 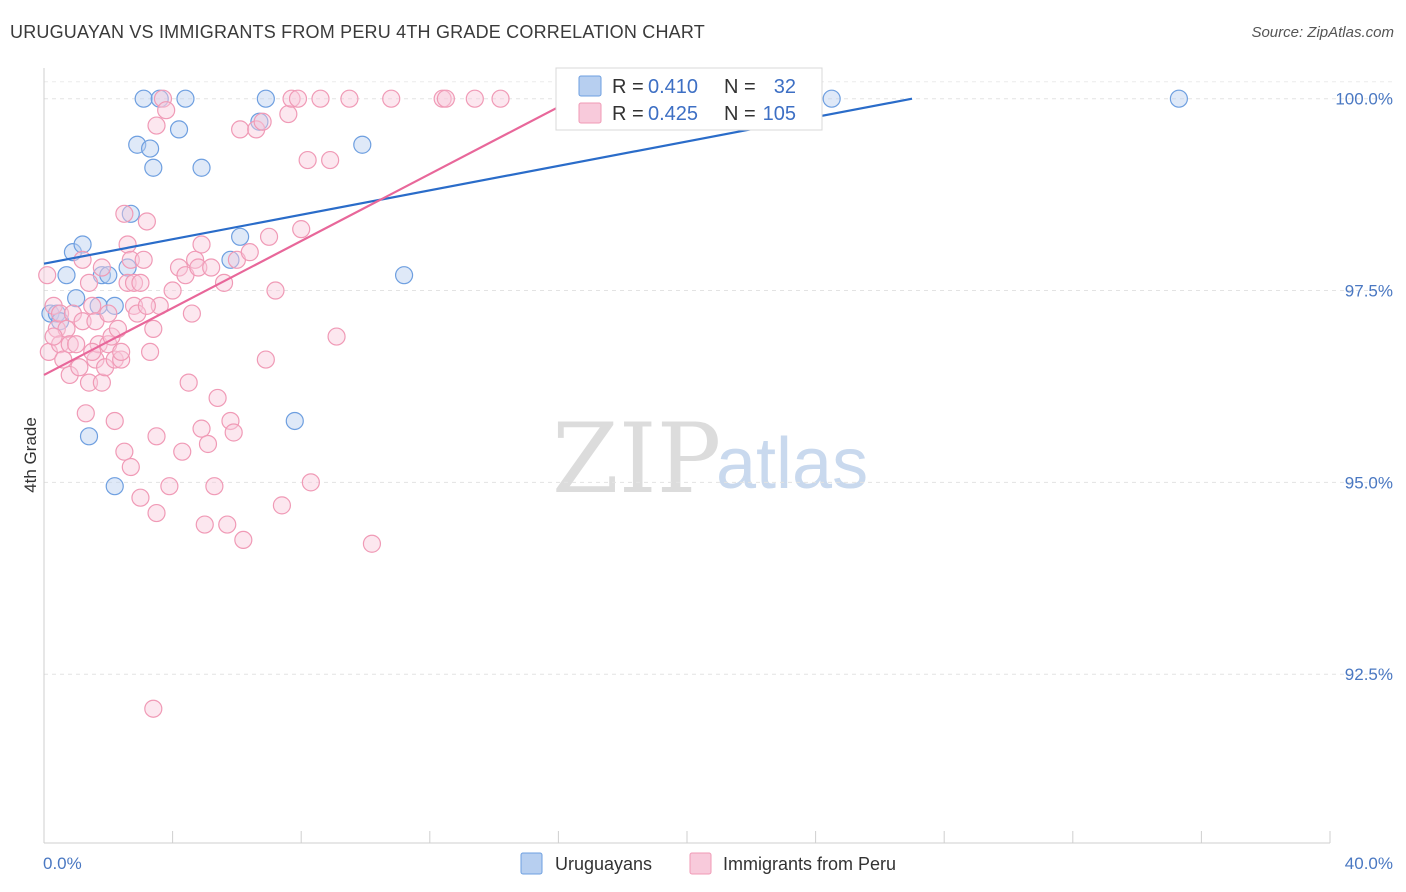 What do you see at coordinates (309, 236) in the screenshot?
I see `peru-trend-line` at bounding box center [309, 236].